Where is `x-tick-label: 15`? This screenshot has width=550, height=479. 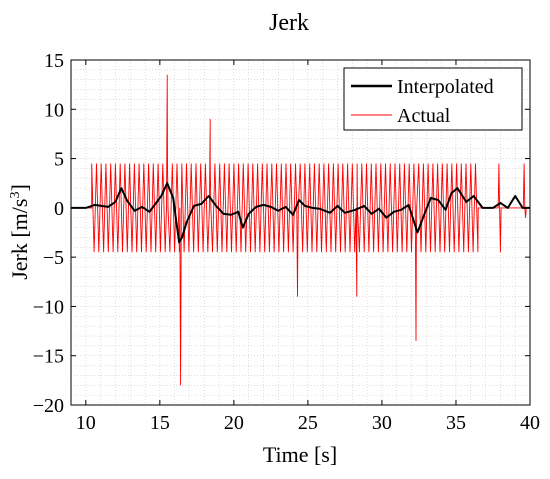 x-tick-label: 15 is located at coordinates (160, 423).